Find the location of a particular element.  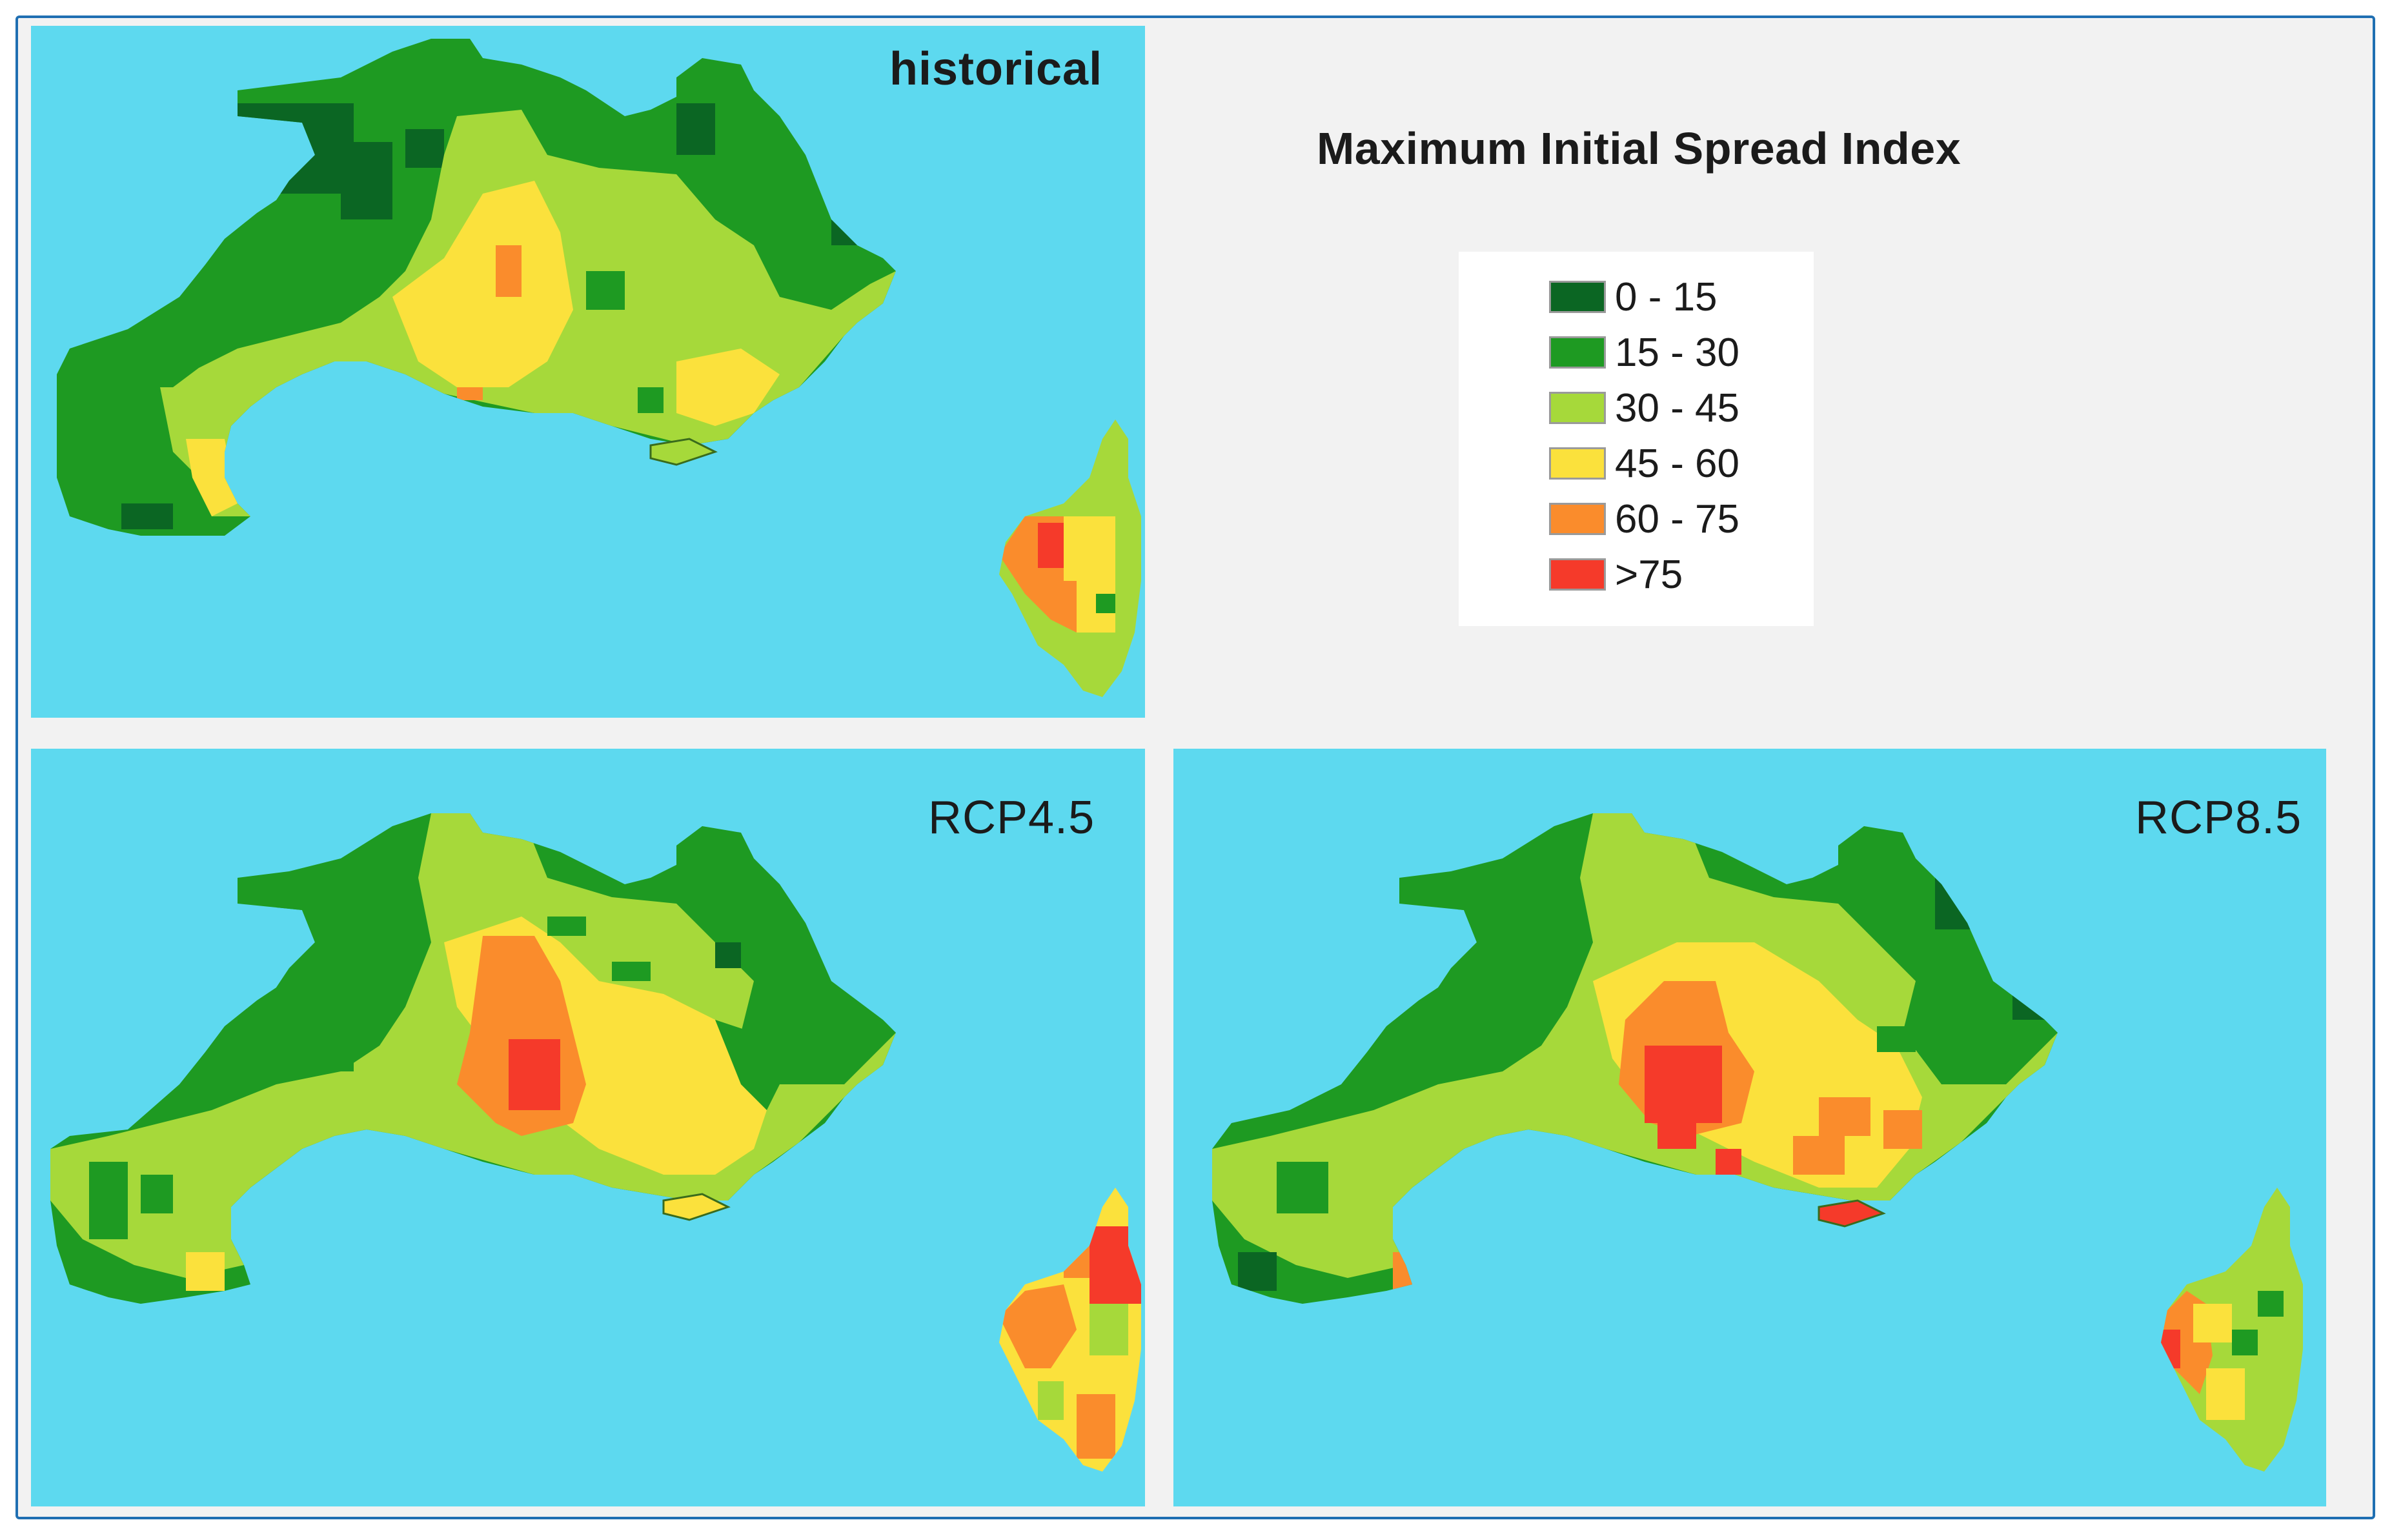

legend-label: >75 is located at coordinates (1649, 574).